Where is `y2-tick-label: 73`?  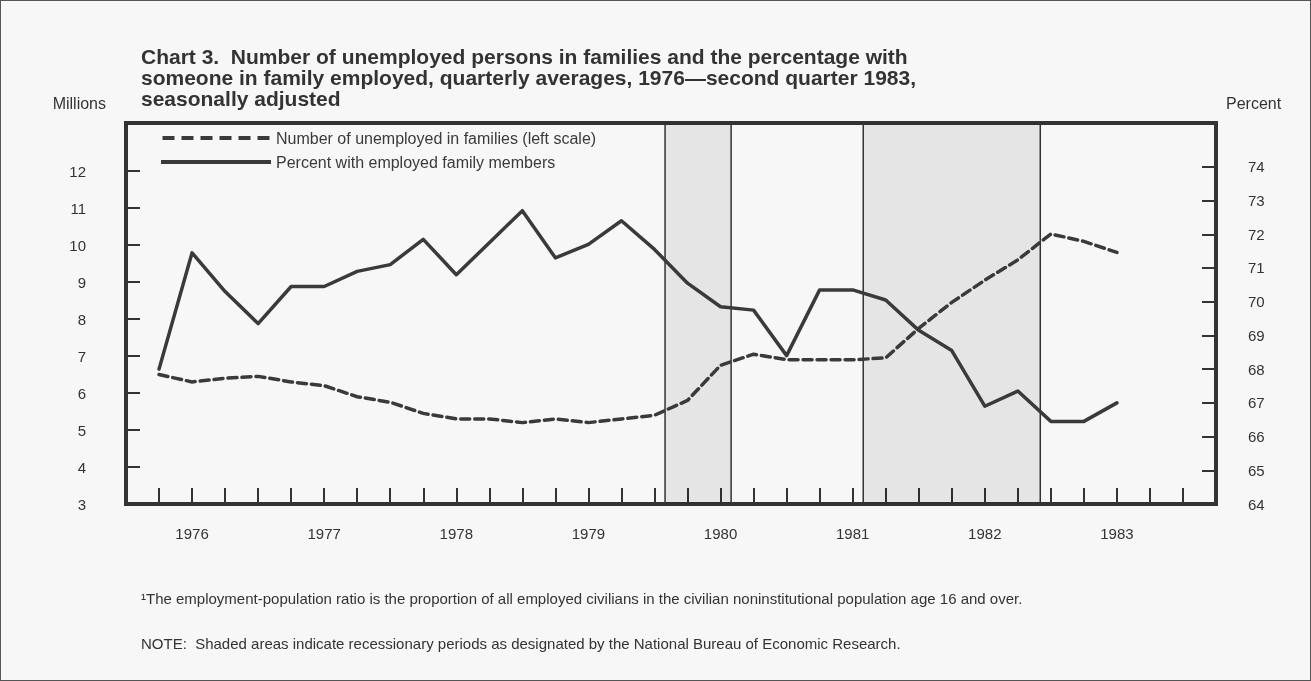 y2-tick-label: 73 is located at coordinates (1256, 201).